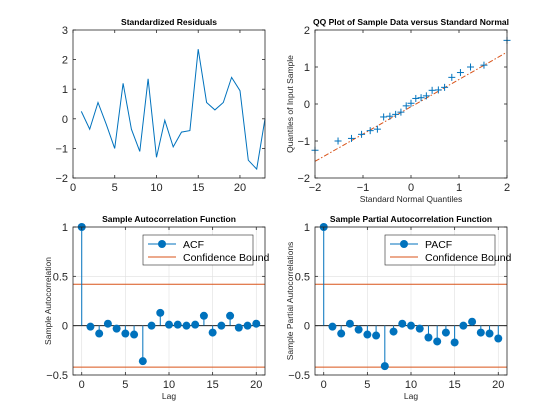 The width and height of the screenshot is (560, 420). What do you see at coordinates (303, 179) in the screenshot?
I see `y-tick-label: −2` at bounding box center [303, 179].